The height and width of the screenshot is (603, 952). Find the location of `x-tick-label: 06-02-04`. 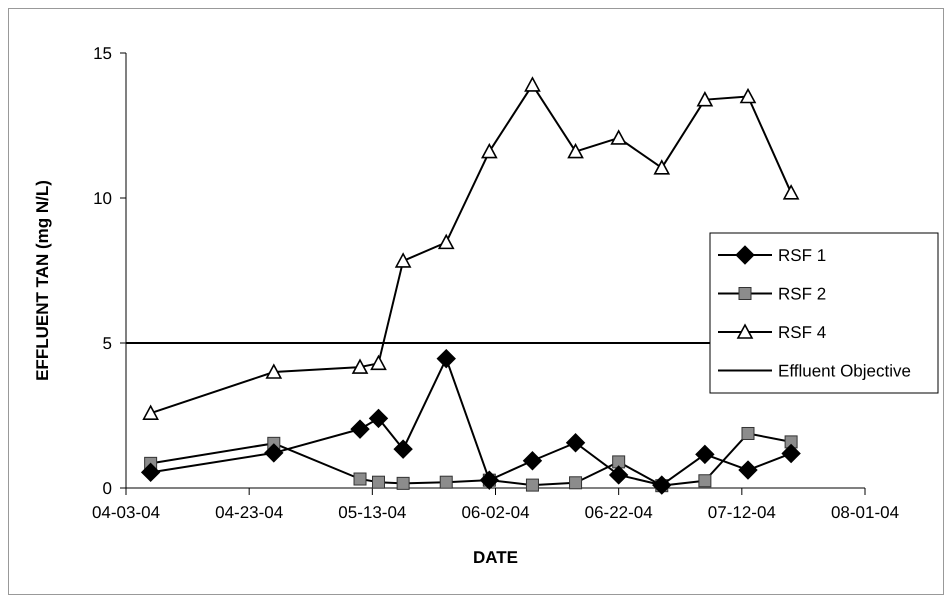

x-tick-label: 06-02-04 is located at coordinates (495, 512).